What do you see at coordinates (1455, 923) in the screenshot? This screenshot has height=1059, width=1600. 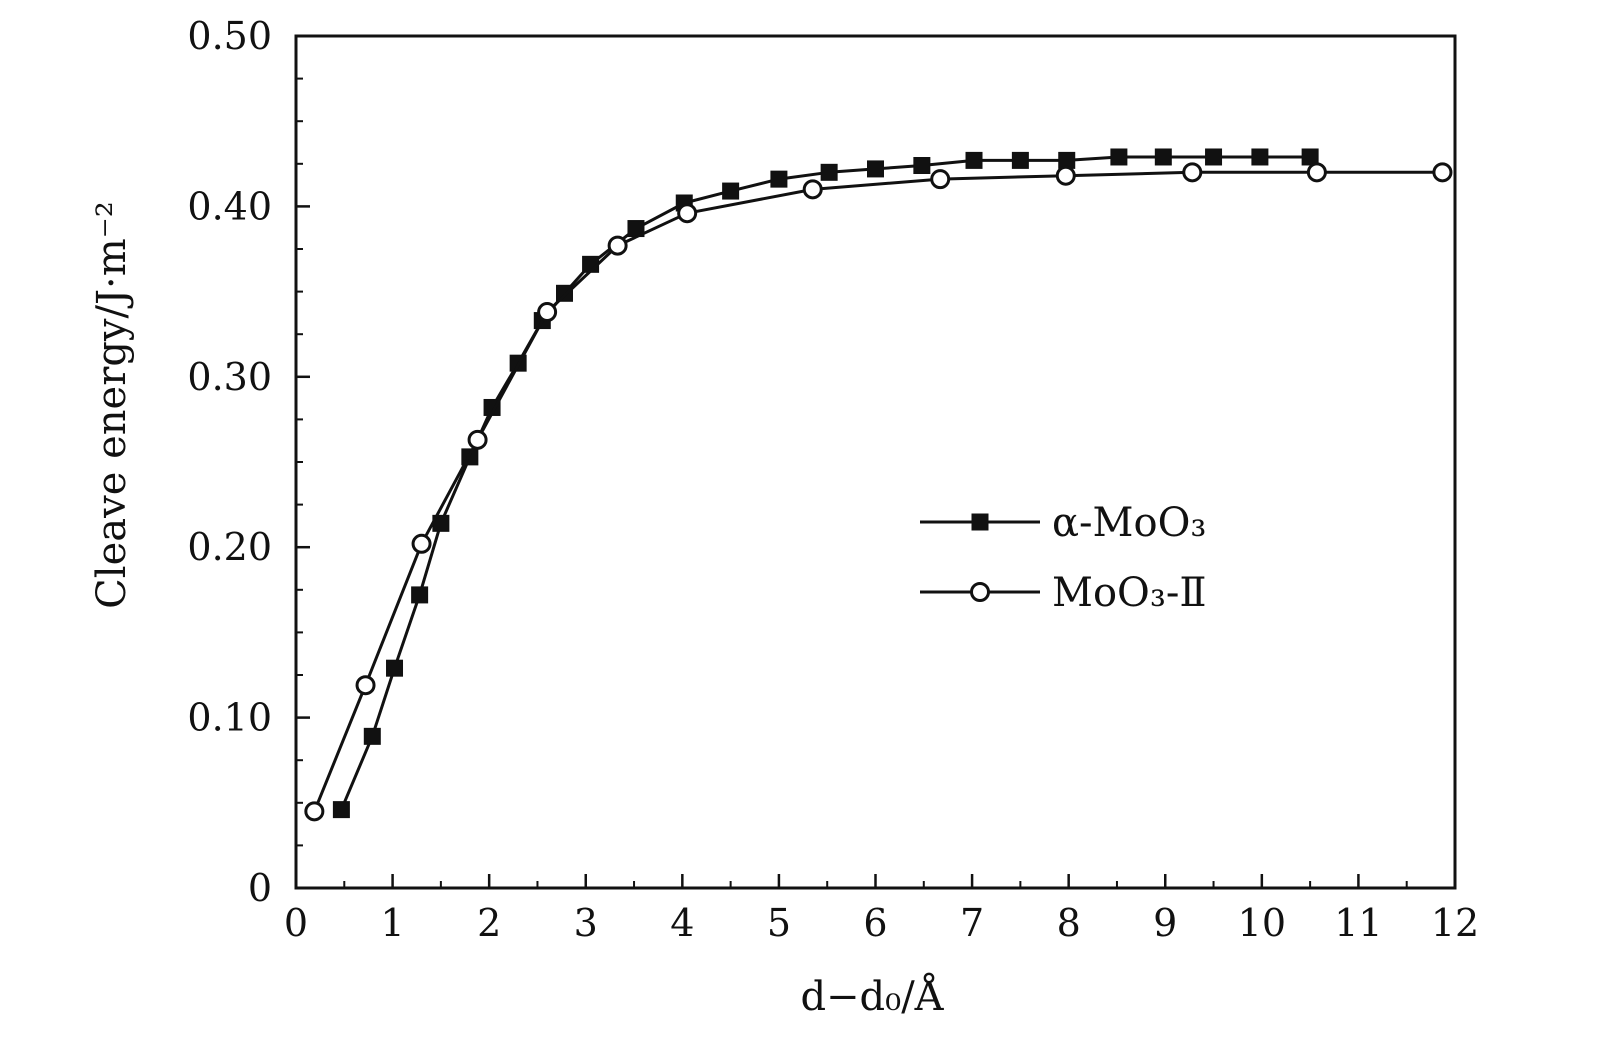 I see `x-tick-label: 12` at bounding box center [1455, 923].